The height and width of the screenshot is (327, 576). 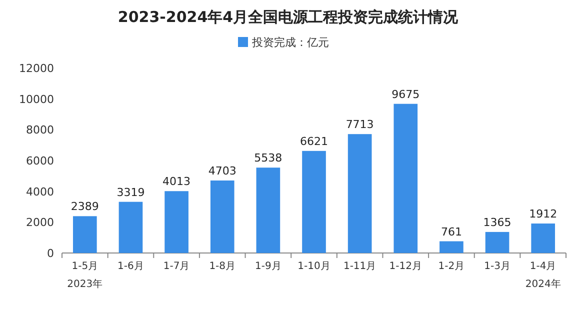 I want to click on data-label: 3319, so click(x=130, y=192).